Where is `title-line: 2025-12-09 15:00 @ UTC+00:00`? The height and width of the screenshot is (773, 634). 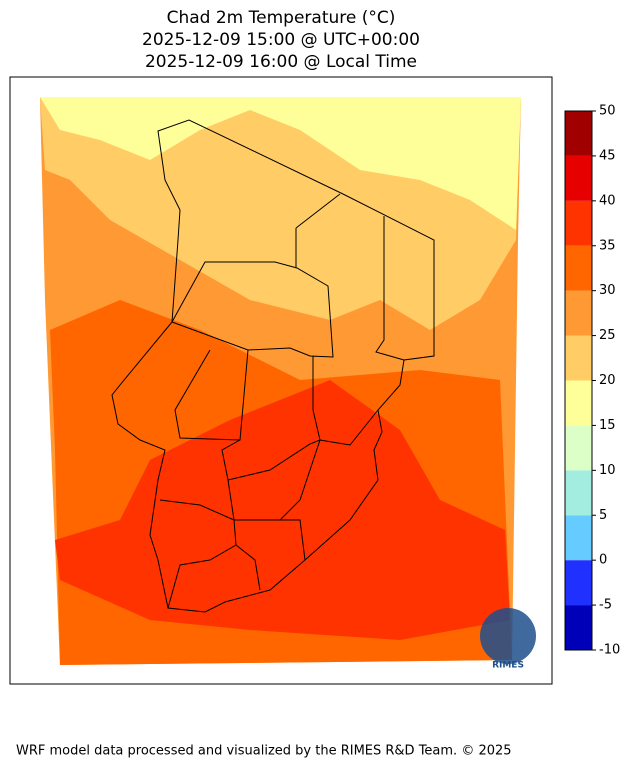 title-line: 2025-12-09 15:00 @ UTC+00:00 is located at coordinates (281, 40).